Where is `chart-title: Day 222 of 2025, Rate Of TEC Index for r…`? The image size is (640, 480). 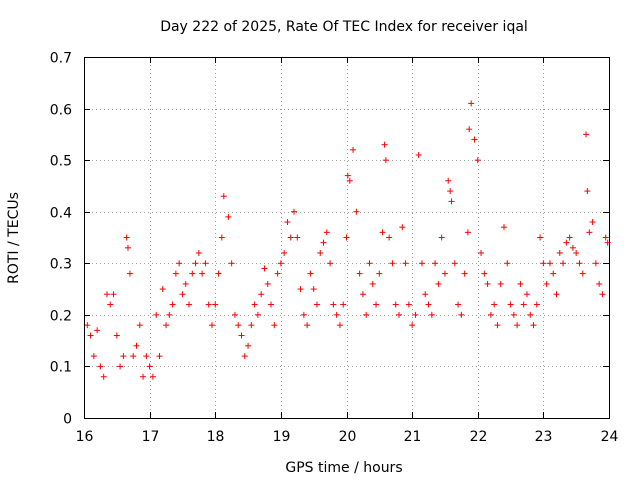
chart-title: Day 222 of 2025, Rate Of TEC Index for r… is located at coordinates (344, 27).